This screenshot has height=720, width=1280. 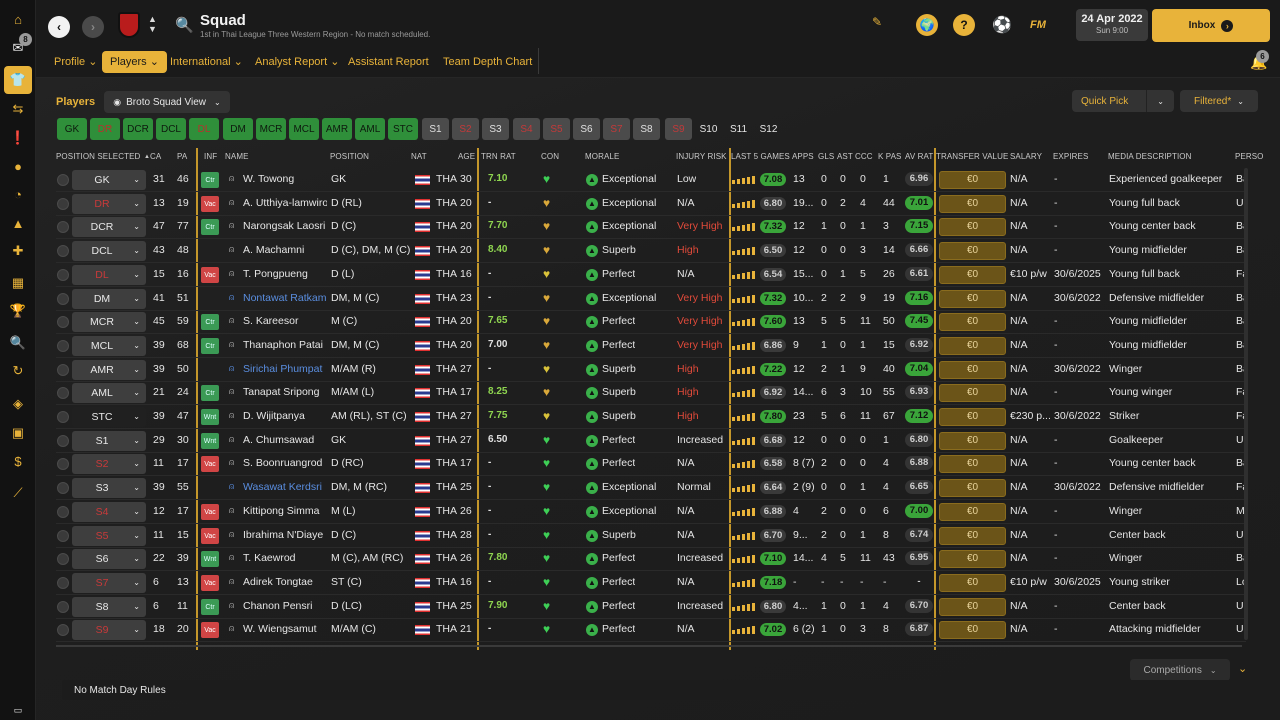 I want to click on training-icon: ◔, so click(x=18, y=194).